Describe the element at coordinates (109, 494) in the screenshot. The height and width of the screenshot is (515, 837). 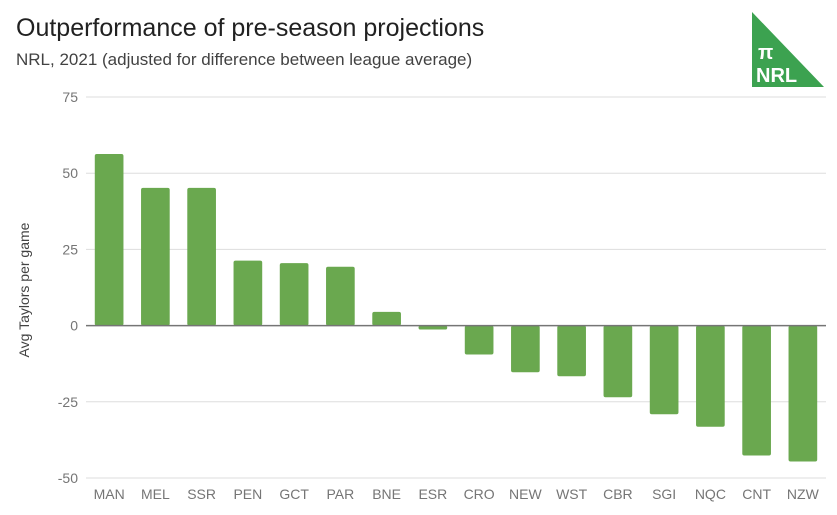
I see `x-tick-label: MAN` at that location.